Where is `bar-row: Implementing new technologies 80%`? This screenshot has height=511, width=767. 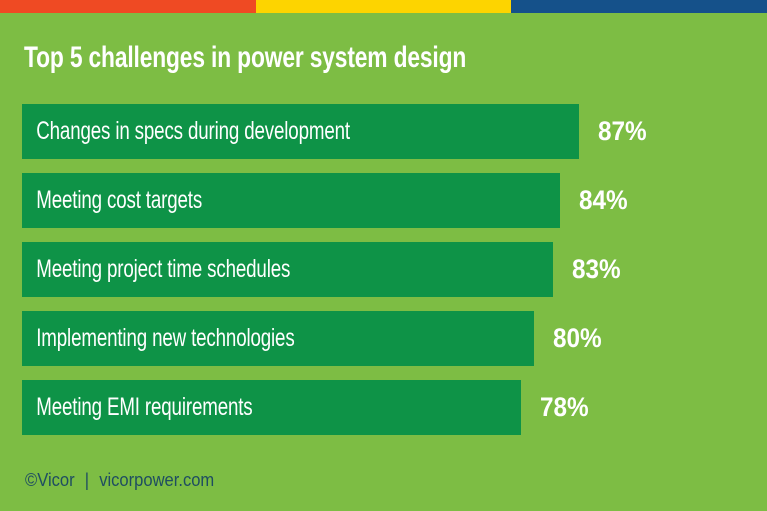 bar-row: Implementing new technologies 80% is located at coordinates (337, 338).